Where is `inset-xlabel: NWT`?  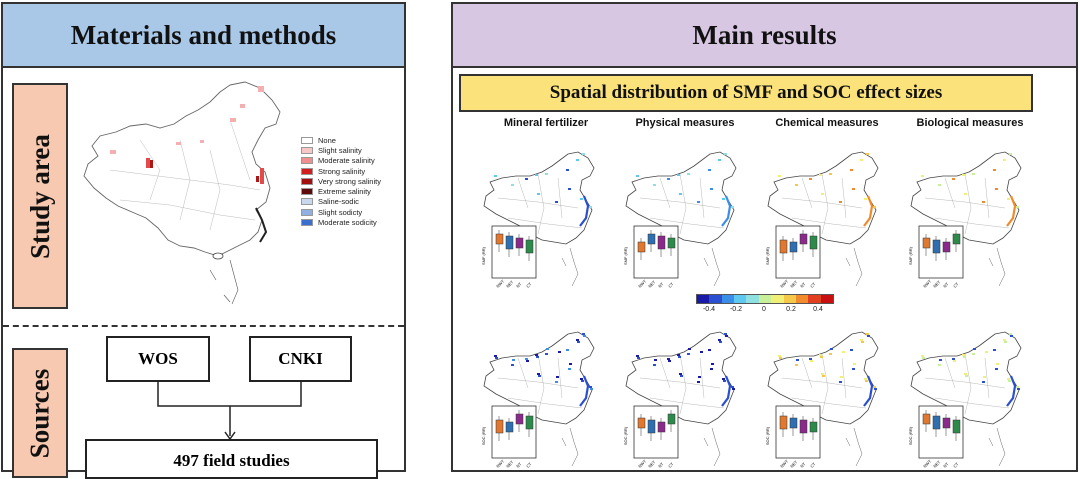
inset-xlabel: NWT is located at coordinates (642, 283).